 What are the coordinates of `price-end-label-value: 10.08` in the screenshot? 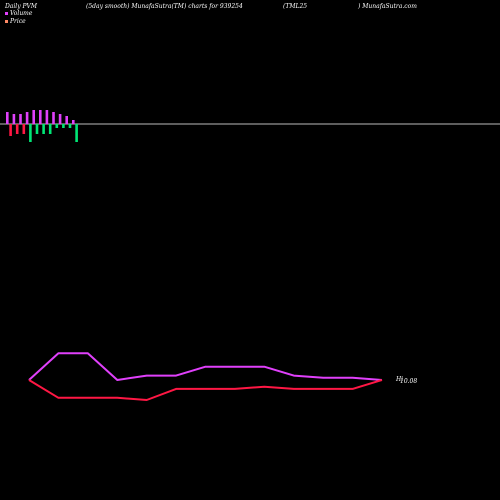 It's located at (408, 381).